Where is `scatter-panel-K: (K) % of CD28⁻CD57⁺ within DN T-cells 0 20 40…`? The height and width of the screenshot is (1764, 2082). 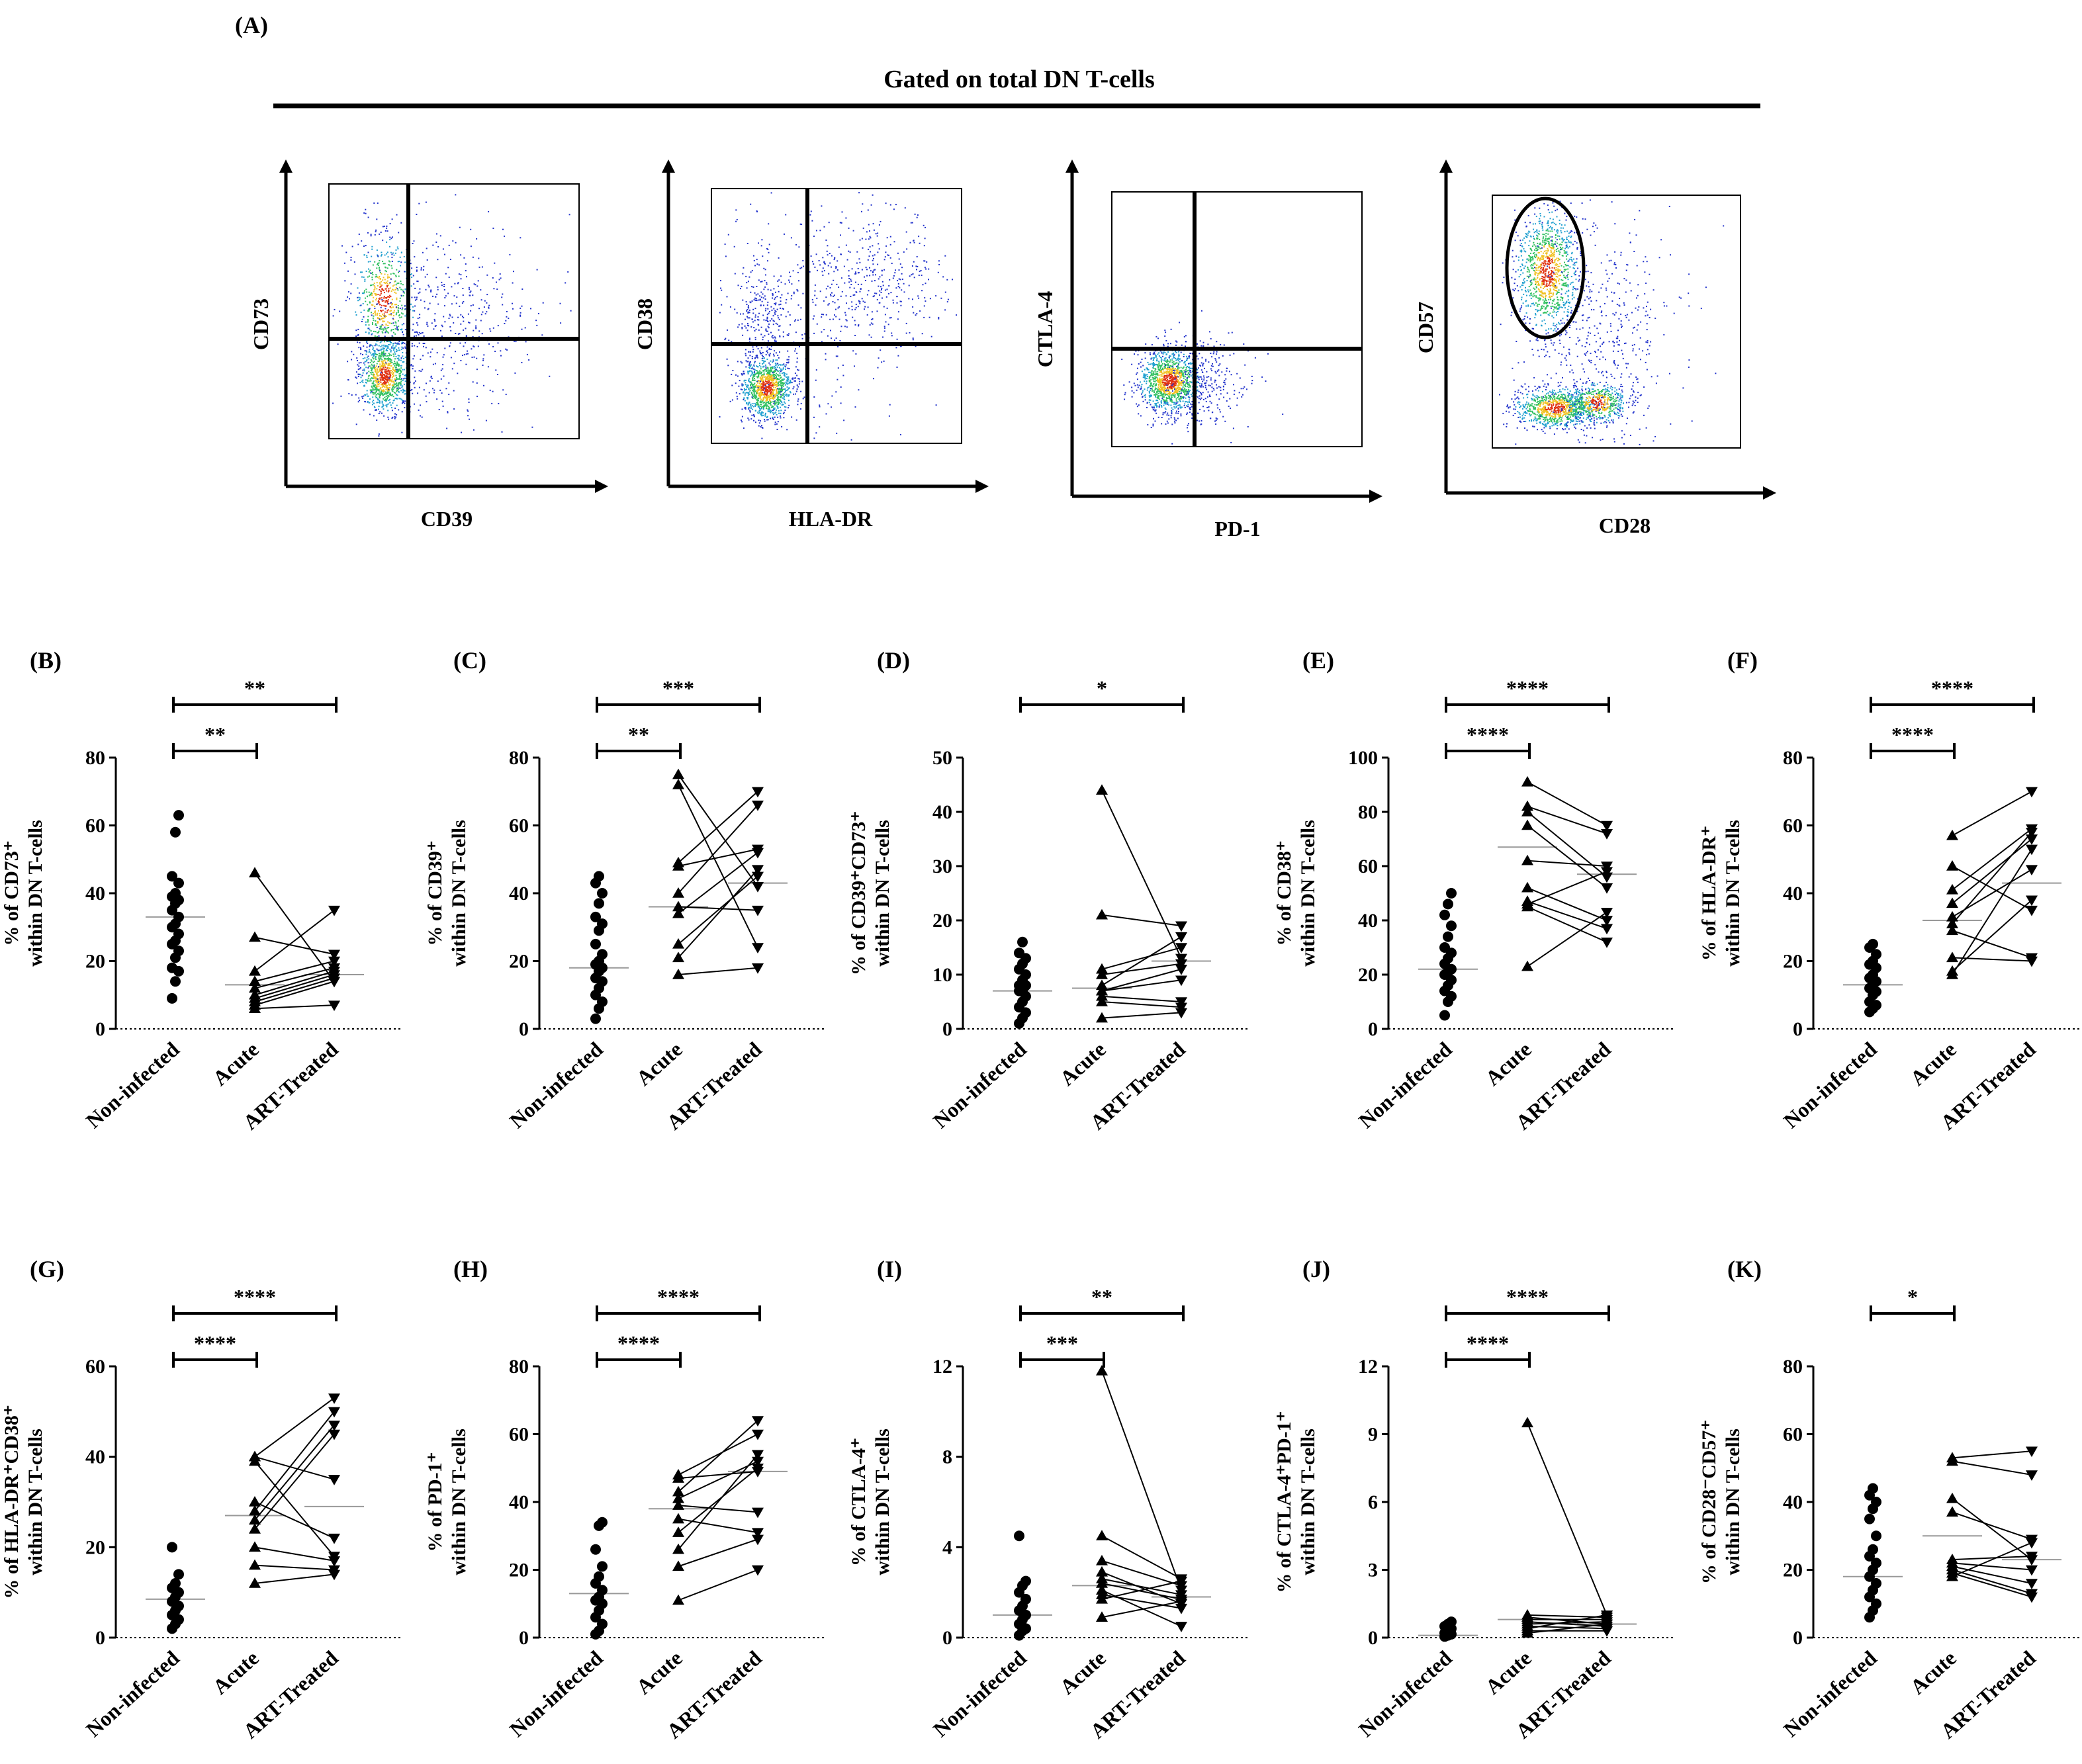 scatter-panel-K: (K) % of CD28⁻CD57⁺ within DN T-cells 0 20 40… is located at coordinates (1890, 1499).